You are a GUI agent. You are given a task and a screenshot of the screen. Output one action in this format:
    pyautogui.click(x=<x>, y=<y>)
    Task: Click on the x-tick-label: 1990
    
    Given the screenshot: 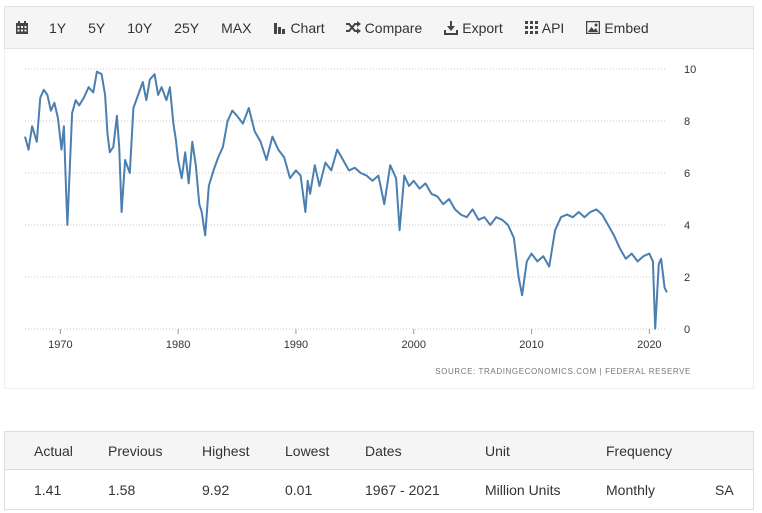 What is the action you would take?
    pyautogui.click(x=296, y=345)
    